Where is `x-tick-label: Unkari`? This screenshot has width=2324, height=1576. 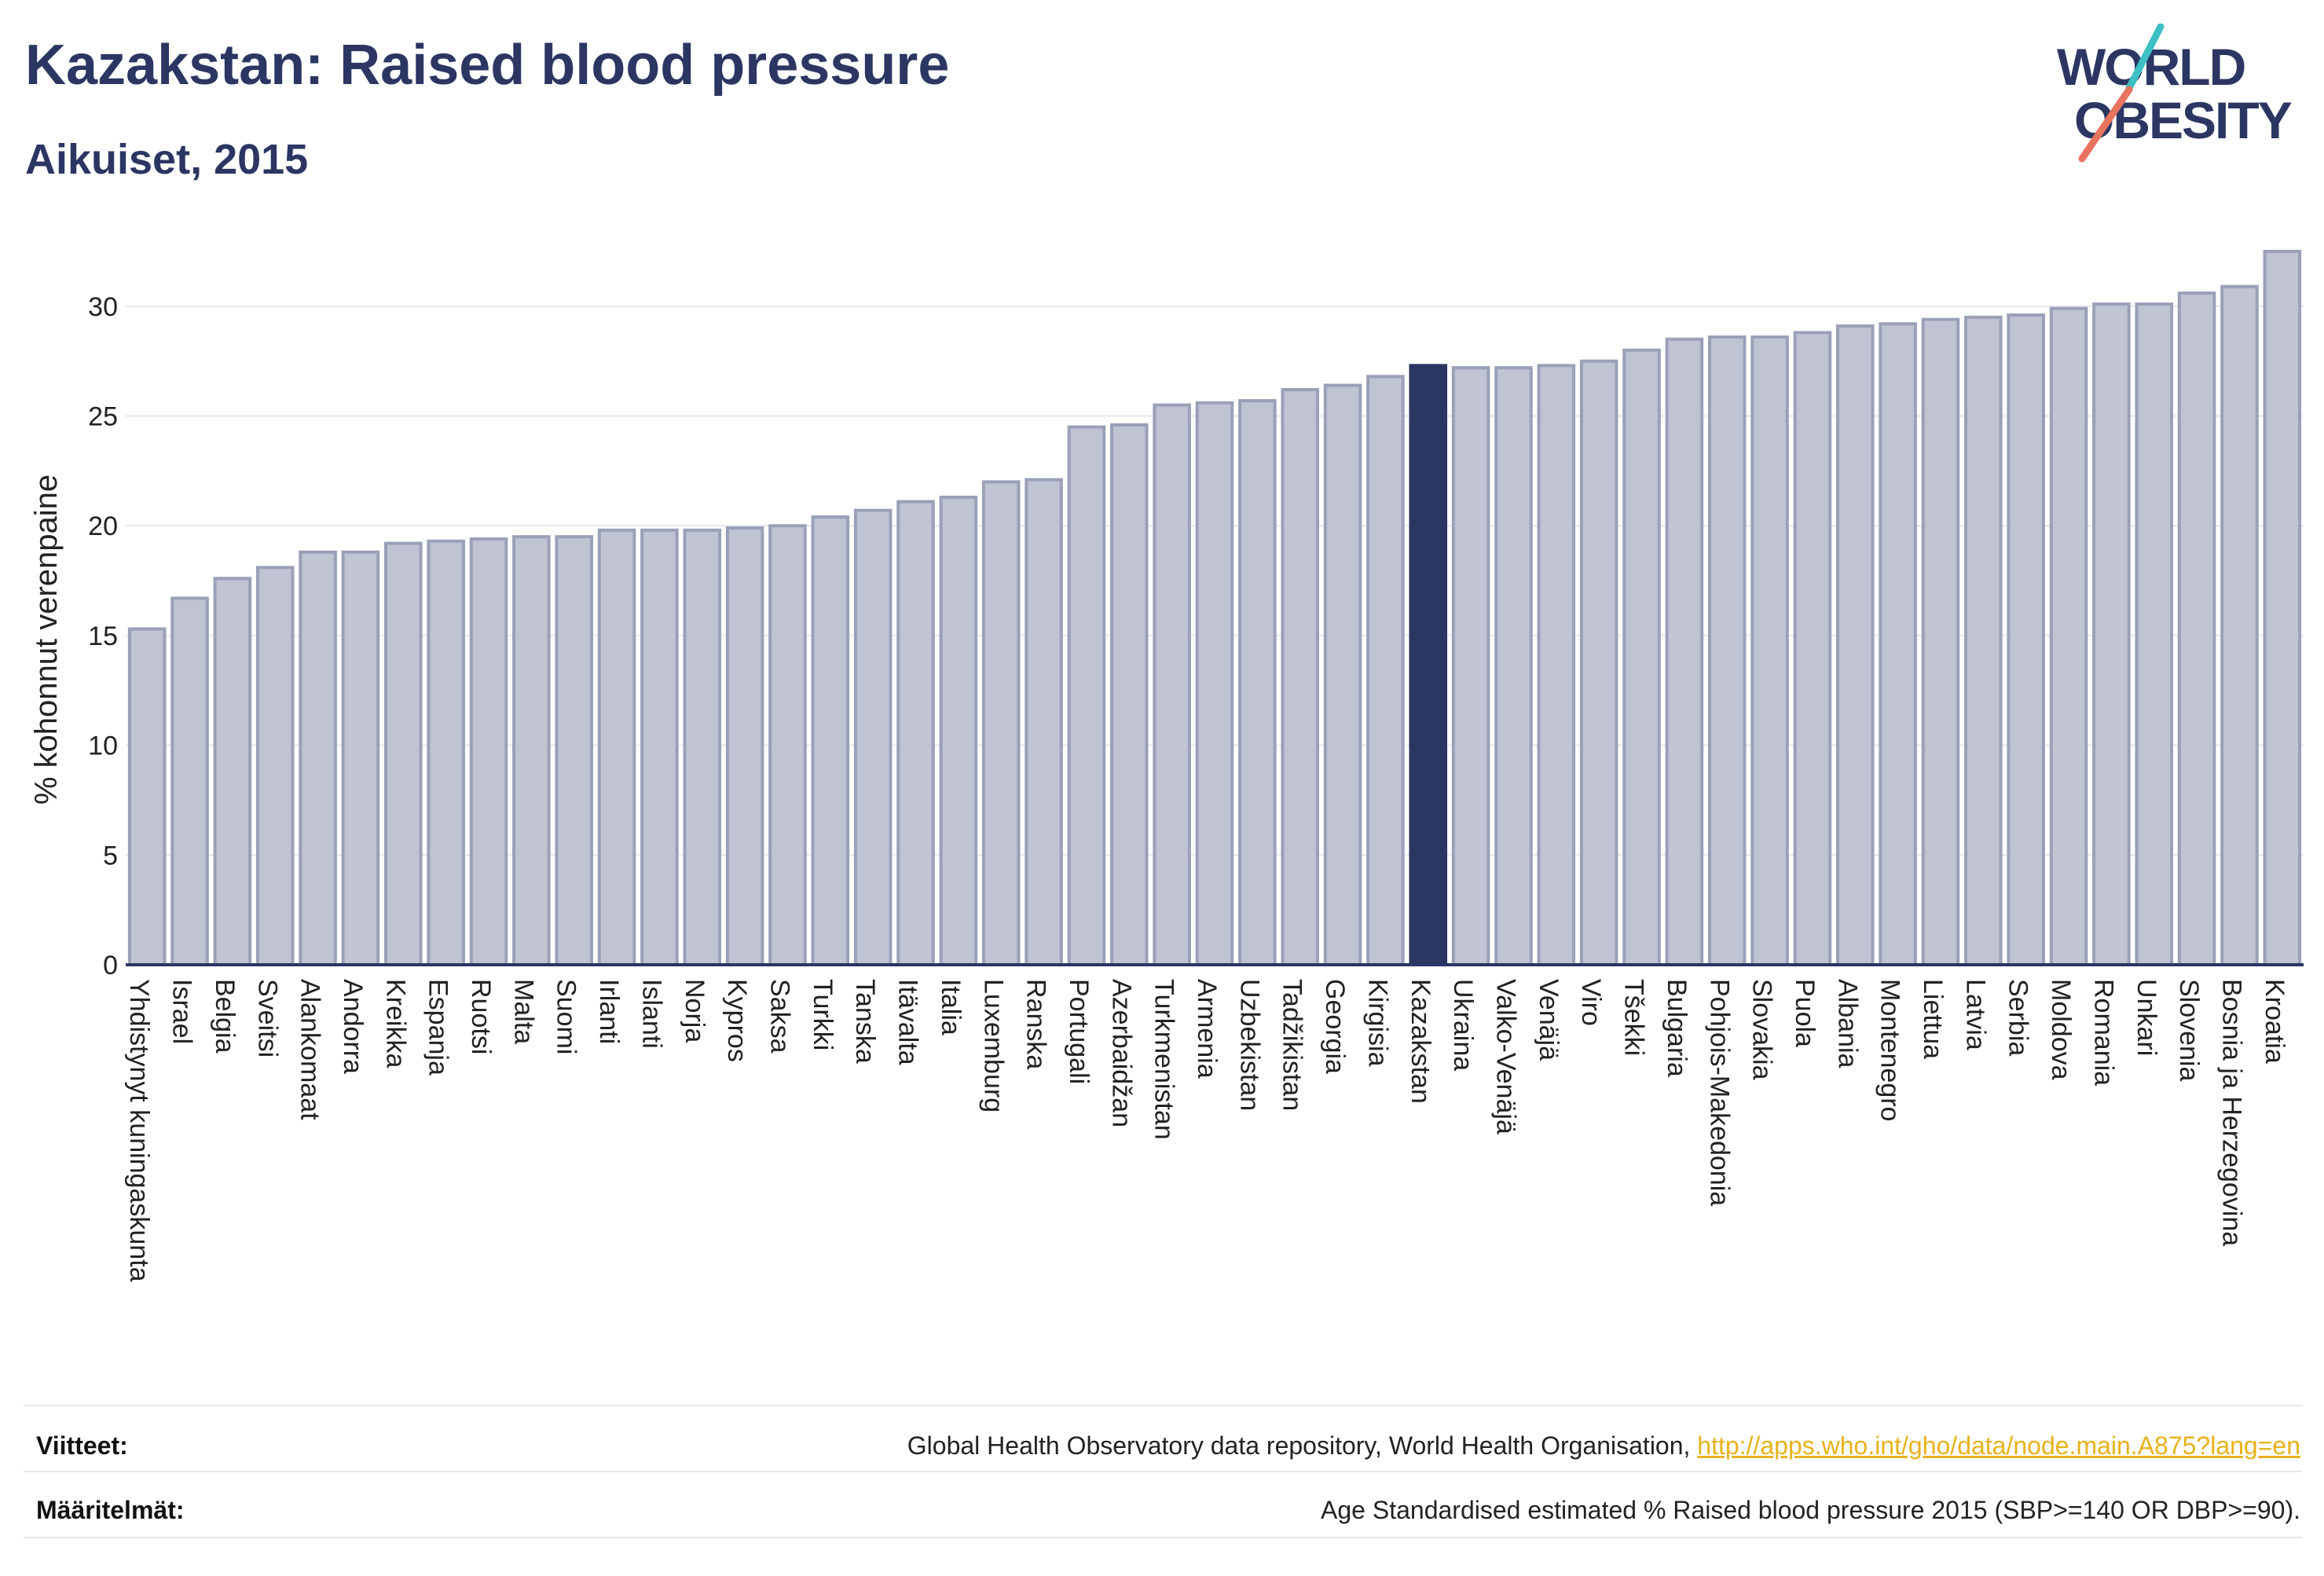
x-tick-label: Unkari is located at coordinates (2146, 1017).